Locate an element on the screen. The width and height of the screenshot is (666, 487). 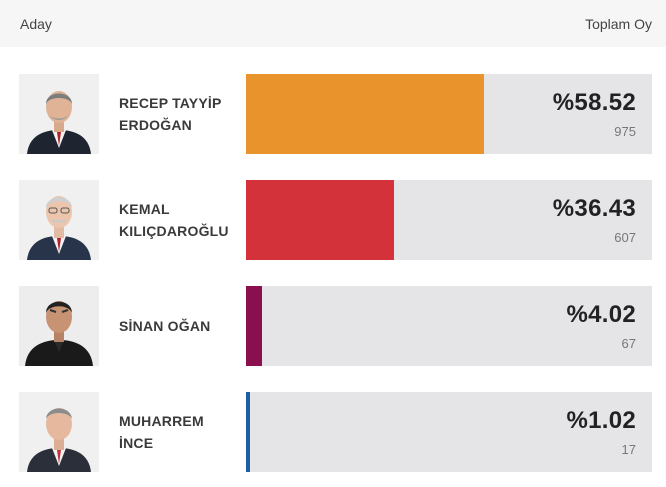
candidate-name: MUHARREM İNCE is located at coordinates (161, 432).